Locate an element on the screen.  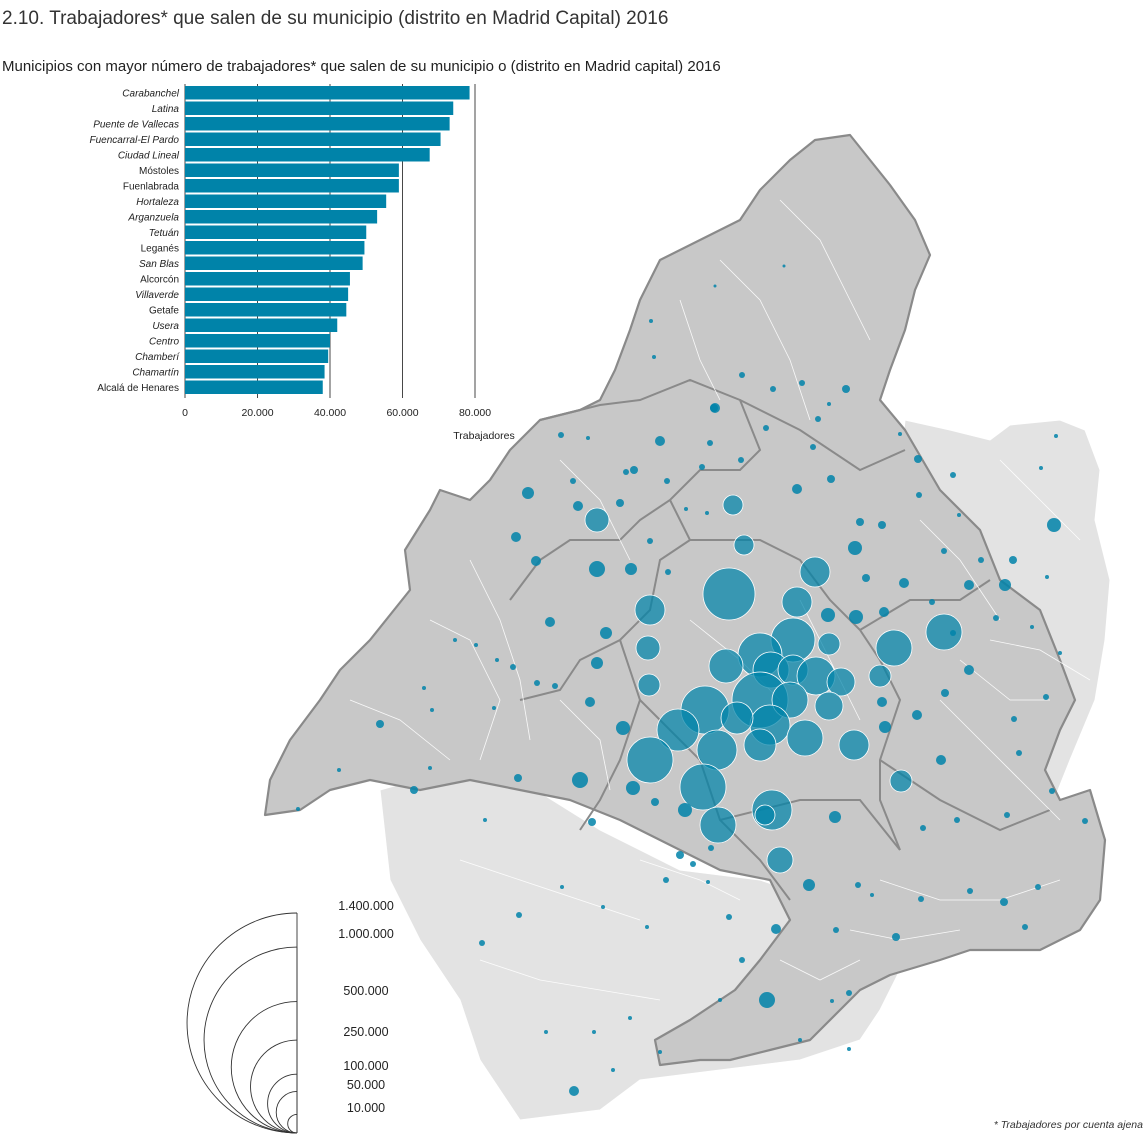
tick-label: 40.000 is located at coordinates (330, 413).